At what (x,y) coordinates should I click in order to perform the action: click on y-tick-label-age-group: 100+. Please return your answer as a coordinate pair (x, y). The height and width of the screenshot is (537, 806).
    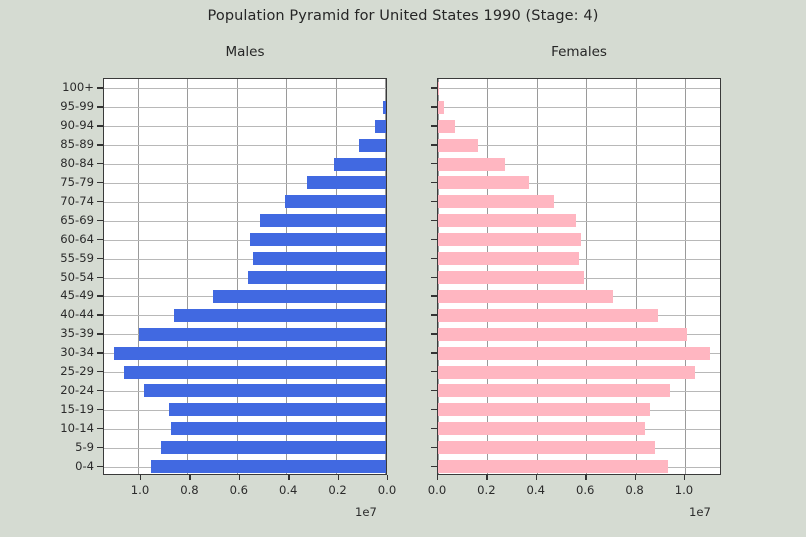
    Looking at the image, I should click on (78, 87).